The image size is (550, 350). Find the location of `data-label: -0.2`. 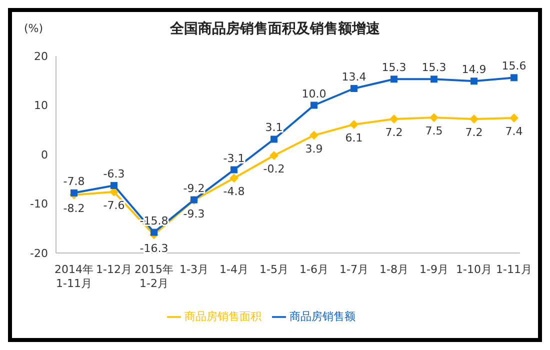

data-label: -0.2 is located at coordinates (274, 169).